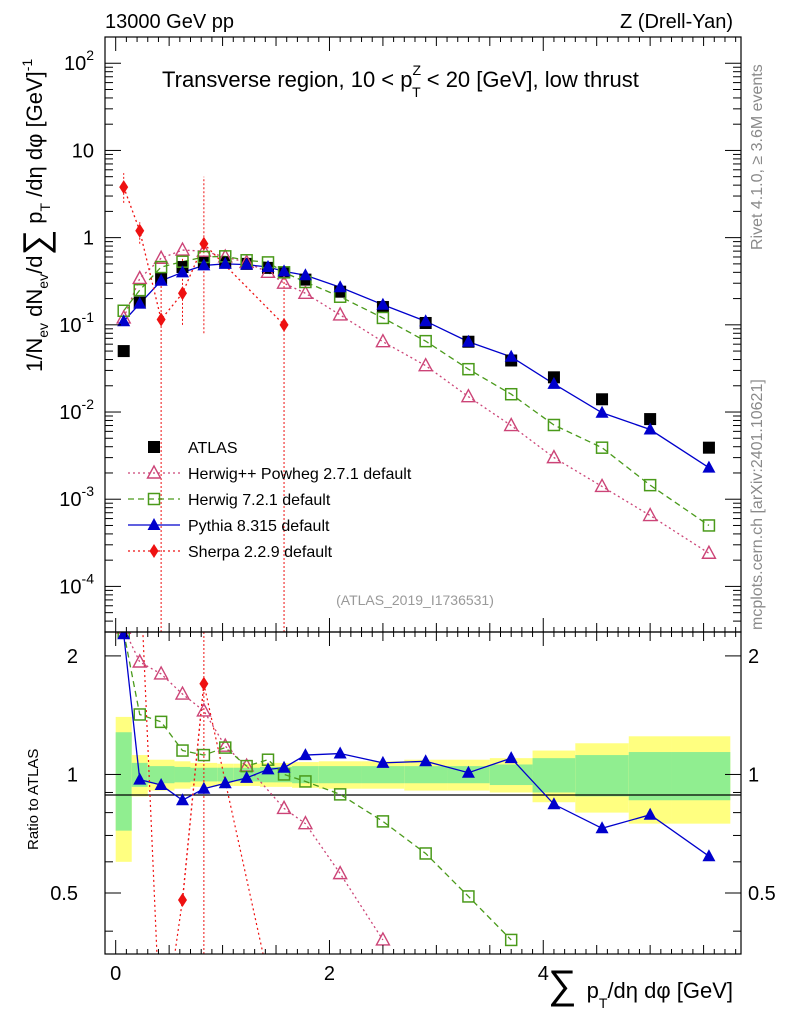  What do you see at coordinates (260, 552) in the screenshot?
I see `legend-label: Sherpa 2.2.9 default` at bounding box center [260, 552].